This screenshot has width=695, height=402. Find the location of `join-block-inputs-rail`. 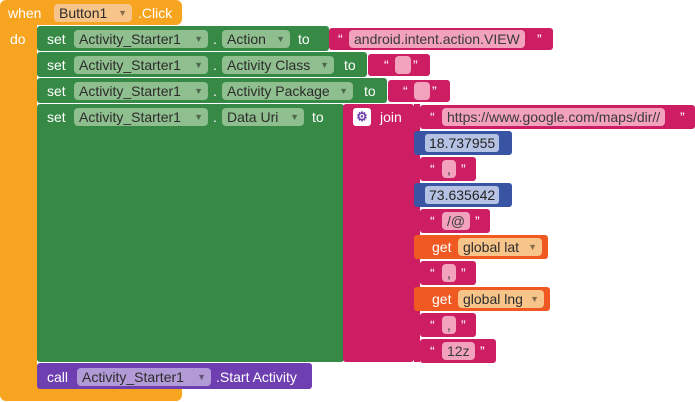

join-block-inputs-rail is located at coordinates (417, 233).